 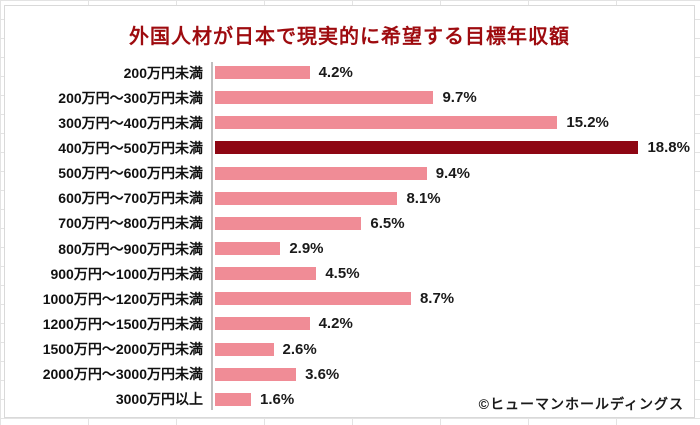 I want to click on bar-zone: 9.4%, so click(x=450, y=173).